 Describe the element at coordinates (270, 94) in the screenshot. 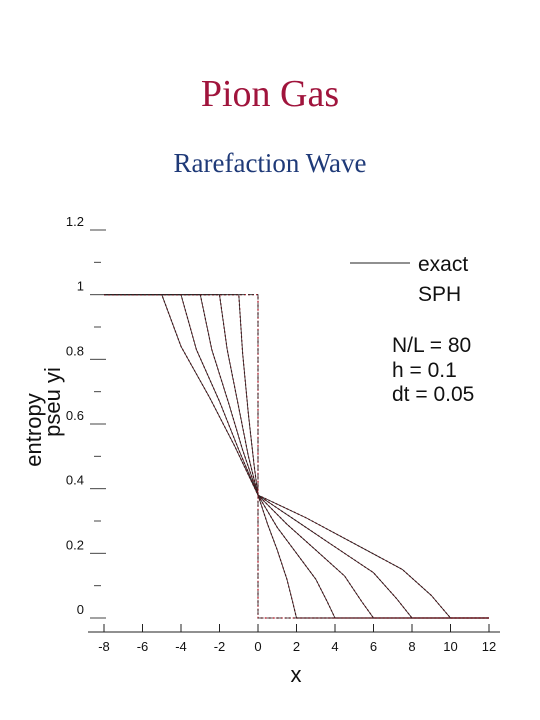

I see `page-title: Pion Gas` at that location.